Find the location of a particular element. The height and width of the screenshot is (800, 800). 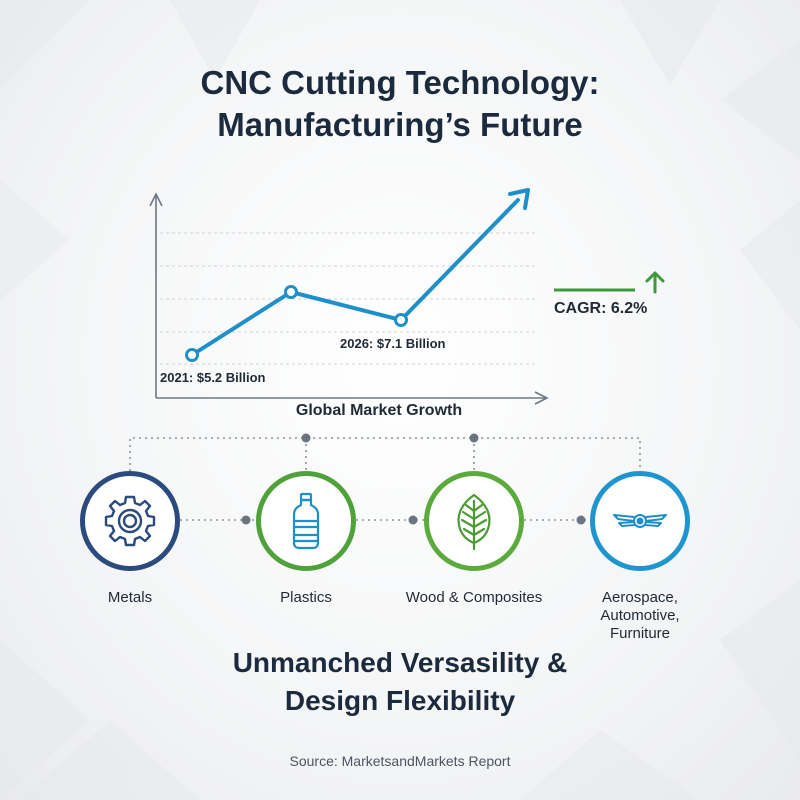

category-label-aerospace: Aerospace, Automotive, Furniture is located at coordinates (640, 615).